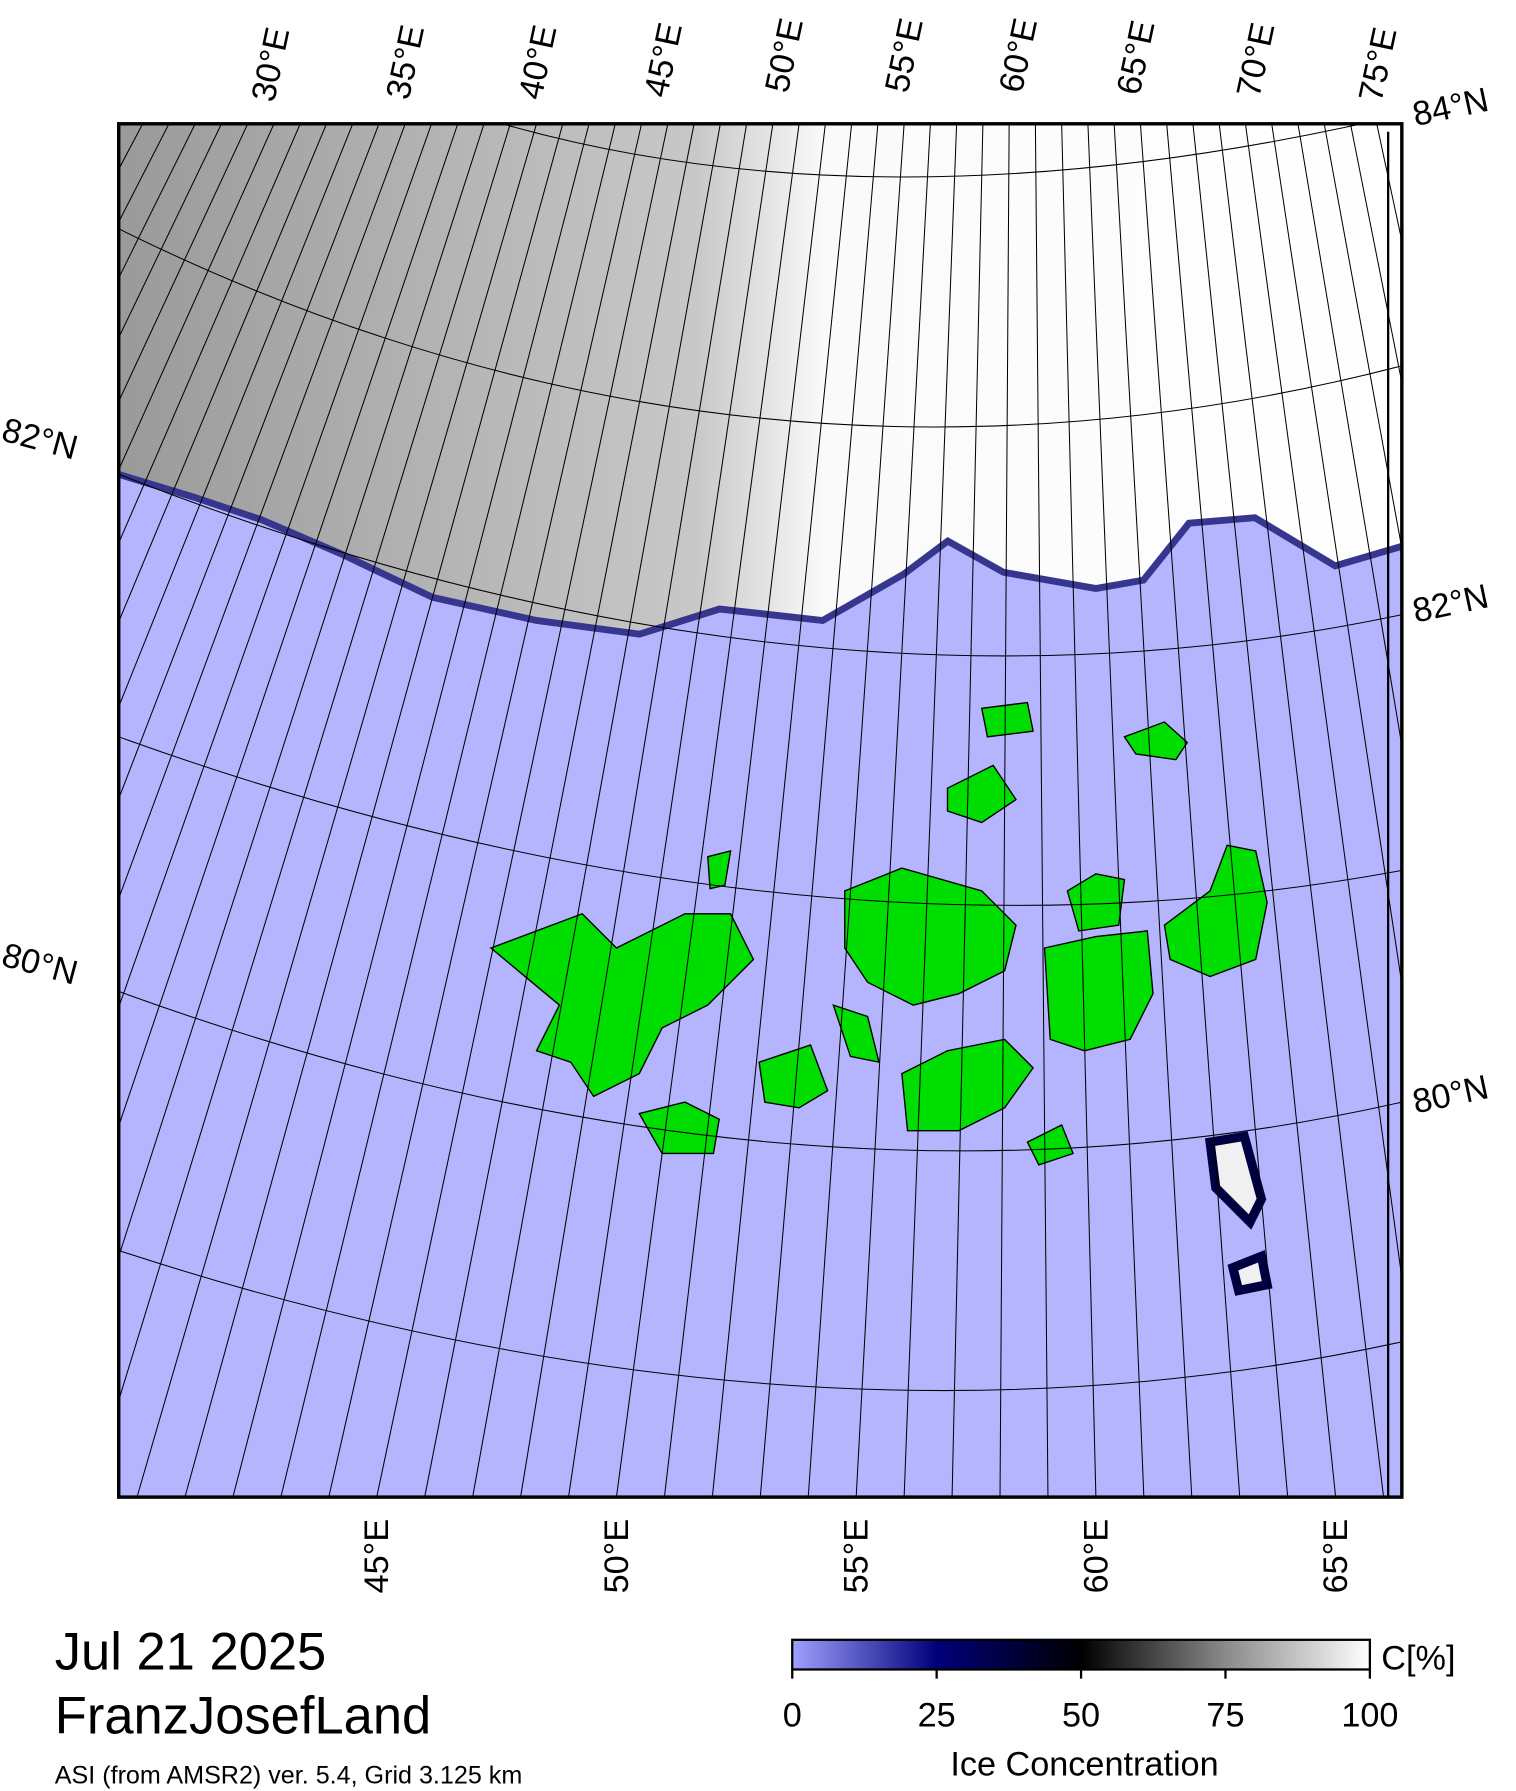 Image resolution: width=1516 pixels, height=1791 pixels. What do you see at coordinates (190, 1651) in the screenshot?
I see `date: Jul 21 2025` at bounding box center [190, 1651].